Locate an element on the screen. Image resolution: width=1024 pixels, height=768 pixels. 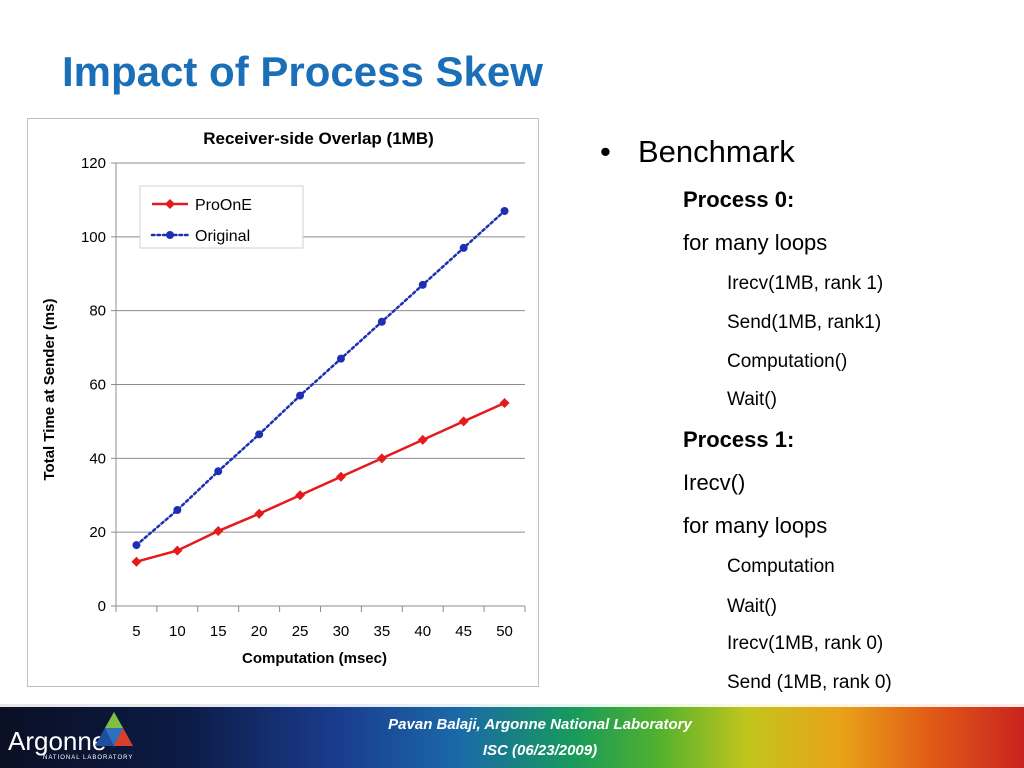
benchmark-line: Computation is located at coordinates (781, 566).